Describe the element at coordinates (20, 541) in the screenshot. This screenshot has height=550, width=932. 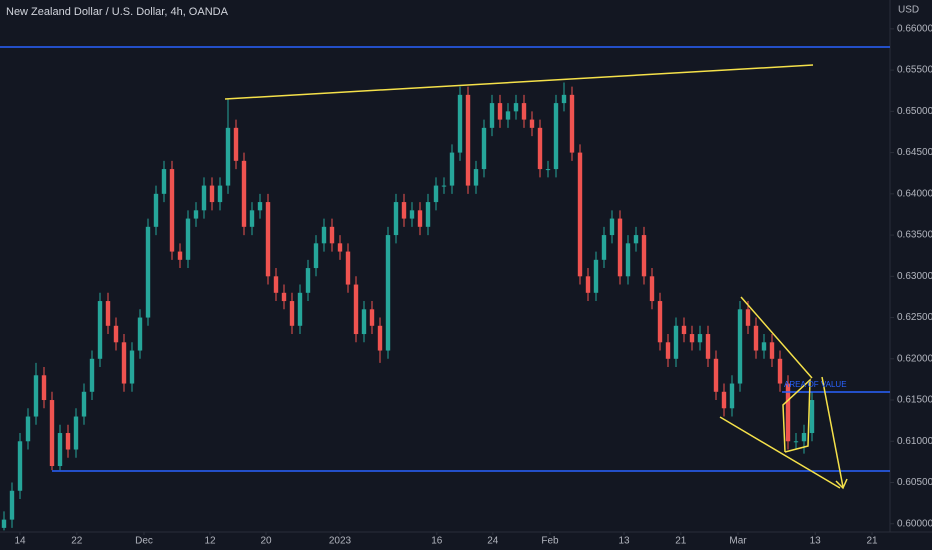
I see `x-tick-label: 14` at that location.